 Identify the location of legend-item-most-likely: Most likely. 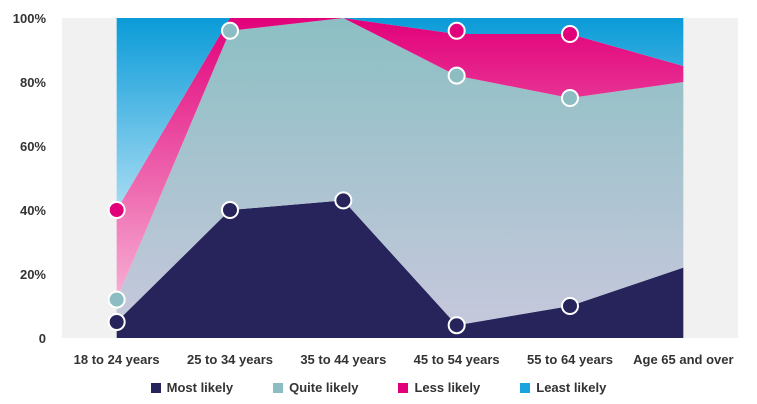
(192, 387).